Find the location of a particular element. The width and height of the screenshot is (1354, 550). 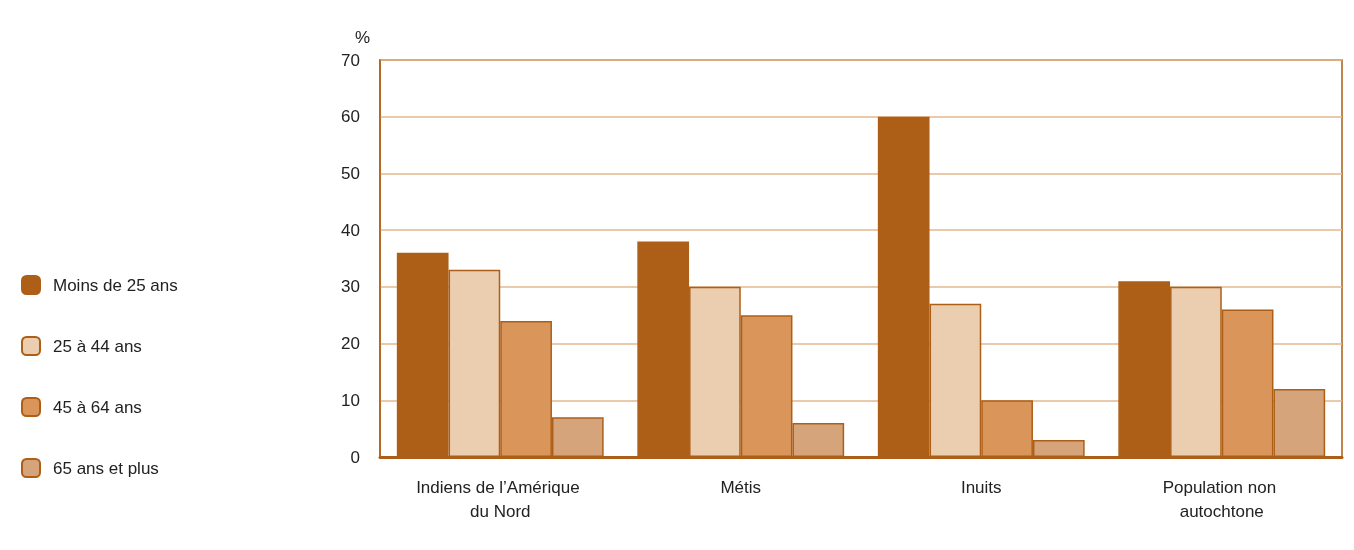

legend-label: 25 à 44 ans is located at coordinates (97, 346).